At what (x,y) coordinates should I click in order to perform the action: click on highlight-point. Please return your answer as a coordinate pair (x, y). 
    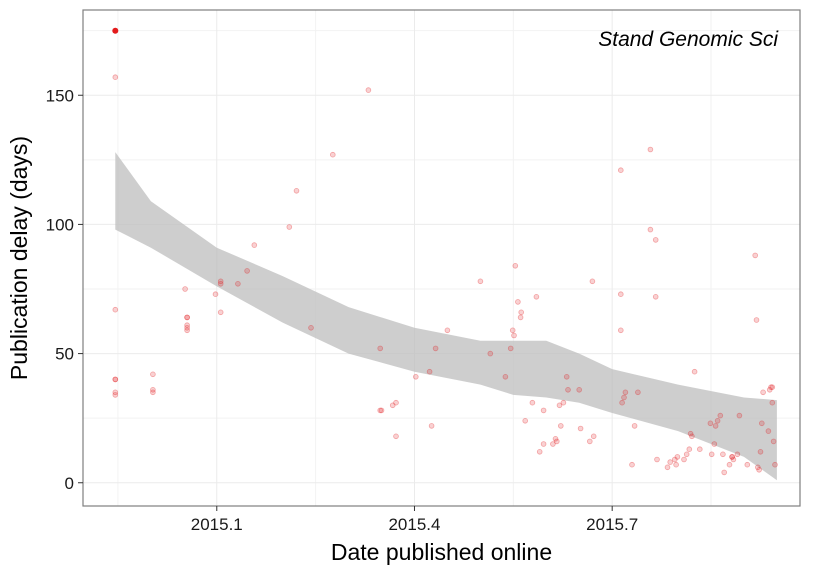
    Looking at the image, I should click on (115, 30).